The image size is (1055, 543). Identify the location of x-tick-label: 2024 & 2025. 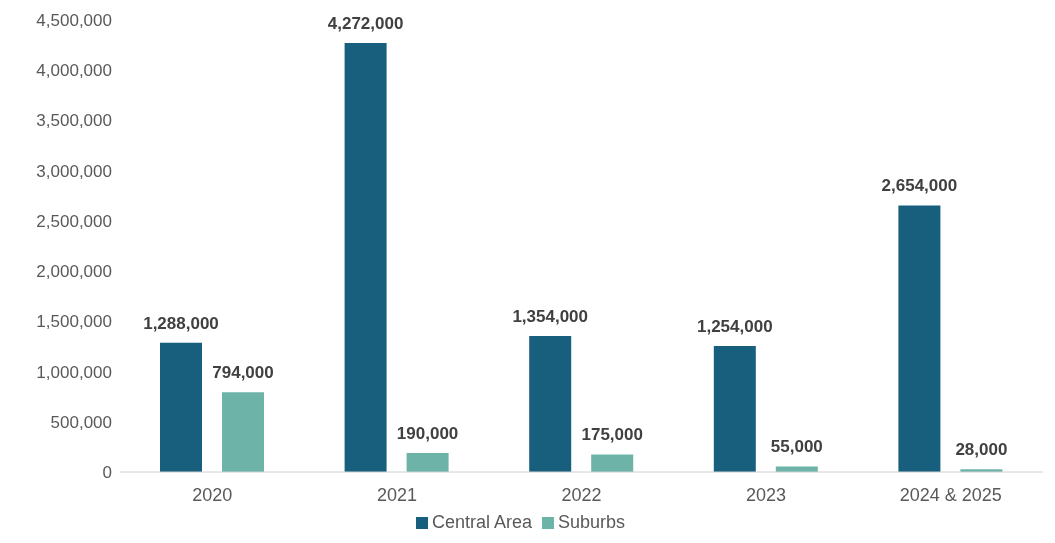
(950, 494).